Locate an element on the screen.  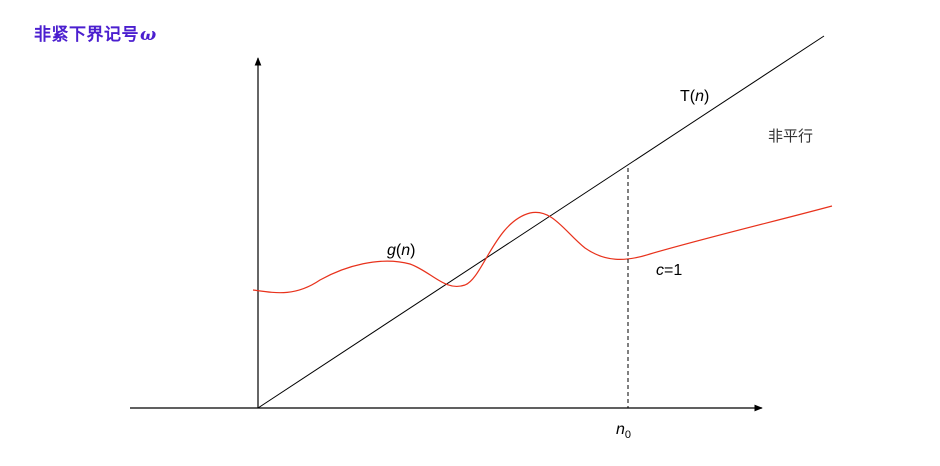
n0-var: n is located at coordinates (620, 429).